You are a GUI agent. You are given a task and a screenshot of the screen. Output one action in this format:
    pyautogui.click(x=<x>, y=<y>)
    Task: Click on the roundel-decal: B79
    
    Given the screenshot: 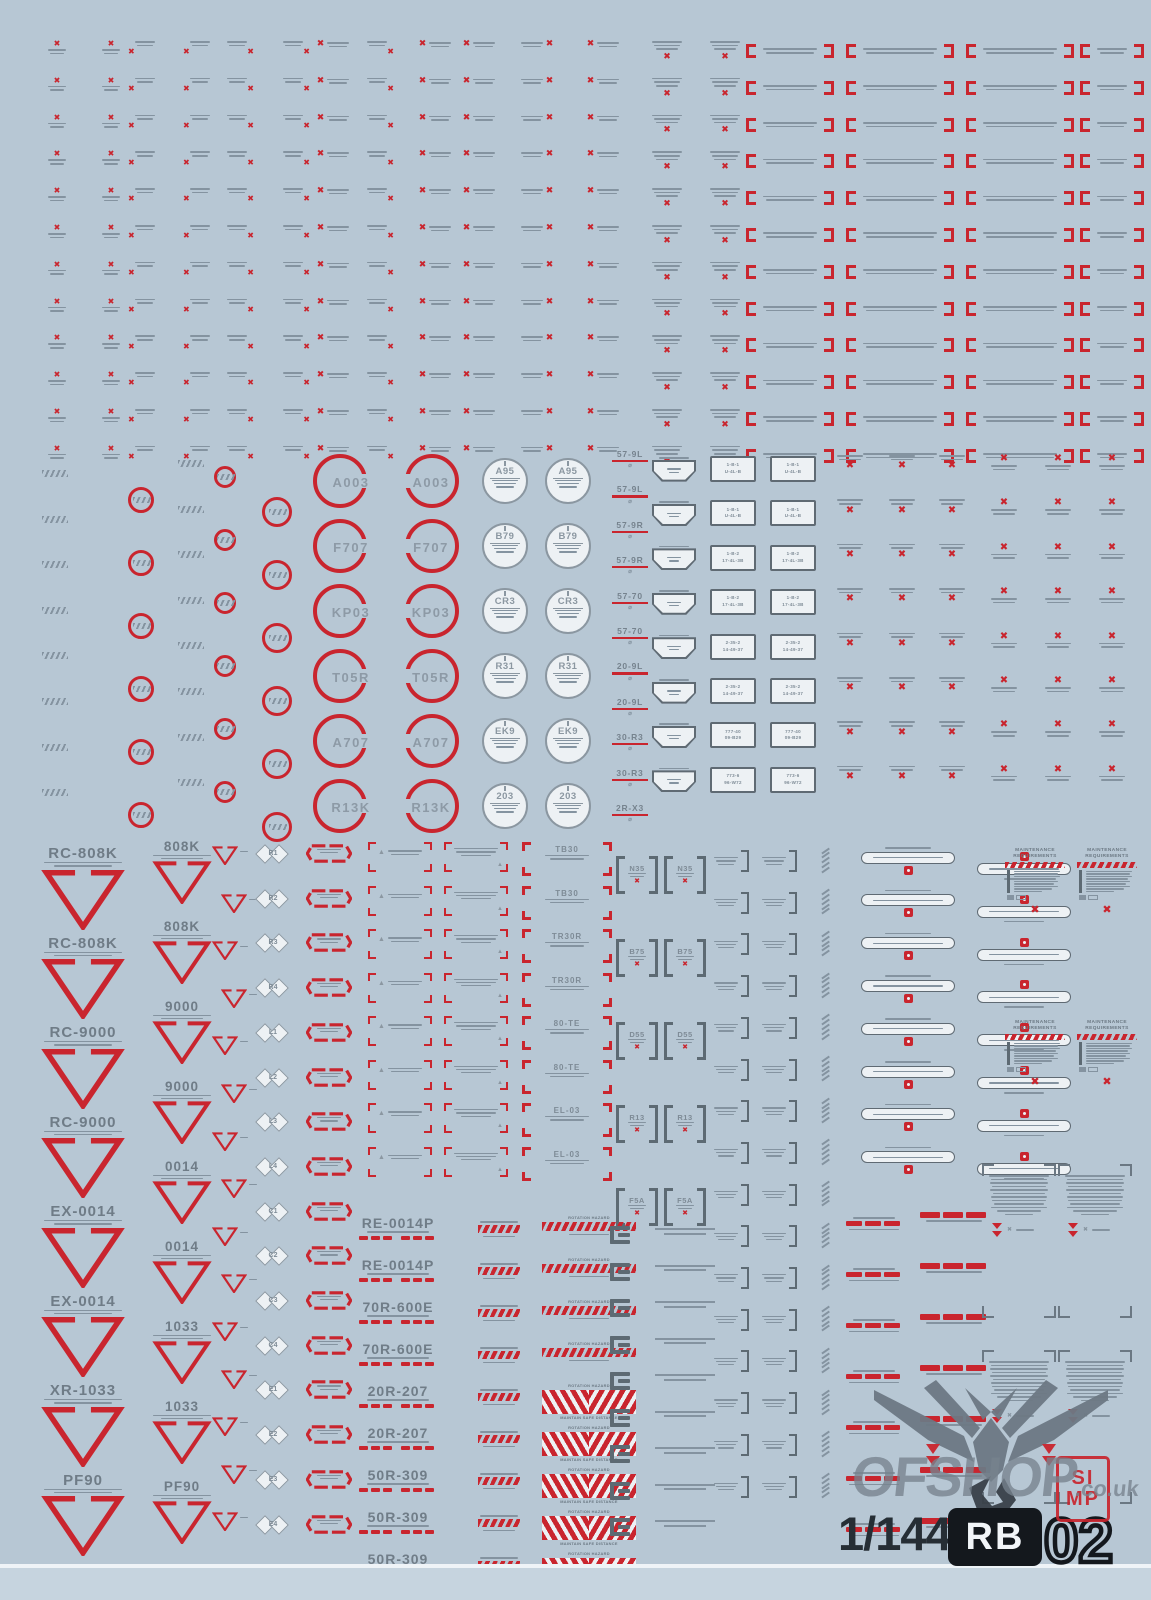 What is the action you would take?
    pyautogui.click(x=568, y=546)
    